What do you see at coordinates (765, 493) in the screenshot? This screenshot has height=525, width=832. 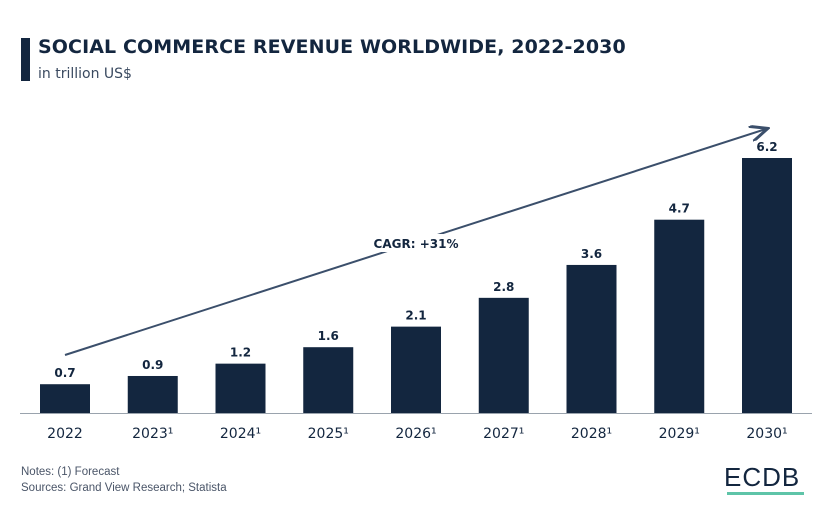 I see `logo-underline` at bounding box center [765, 493].